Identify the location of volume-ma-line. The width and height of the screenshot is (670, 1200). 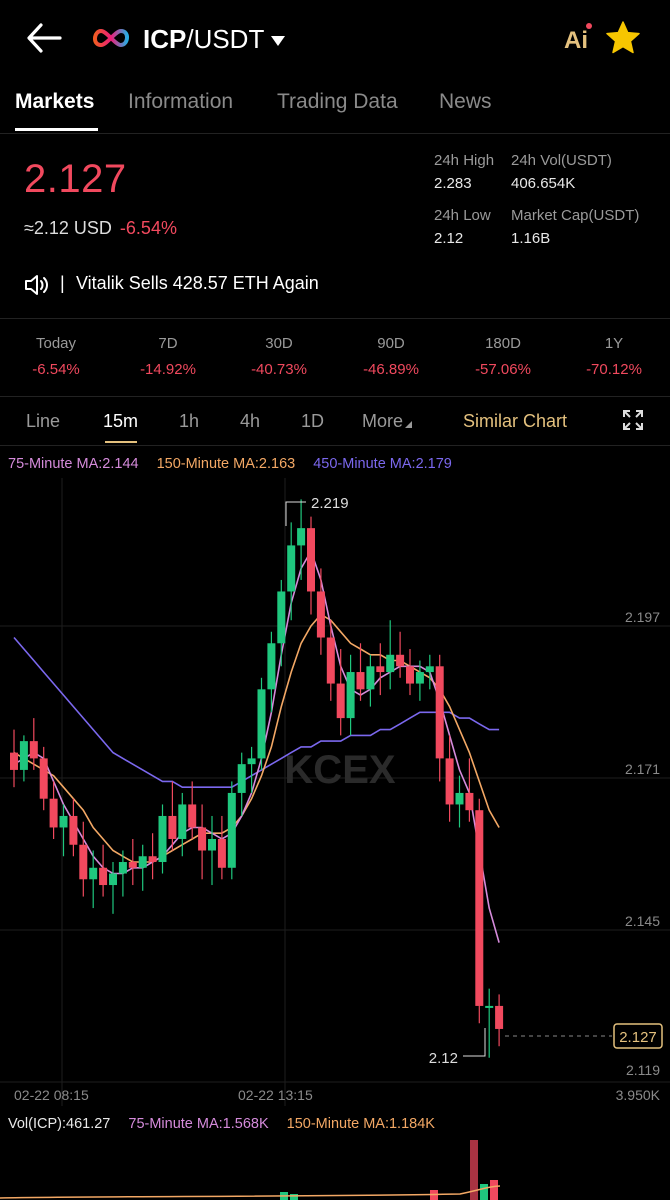
(250, 1192).